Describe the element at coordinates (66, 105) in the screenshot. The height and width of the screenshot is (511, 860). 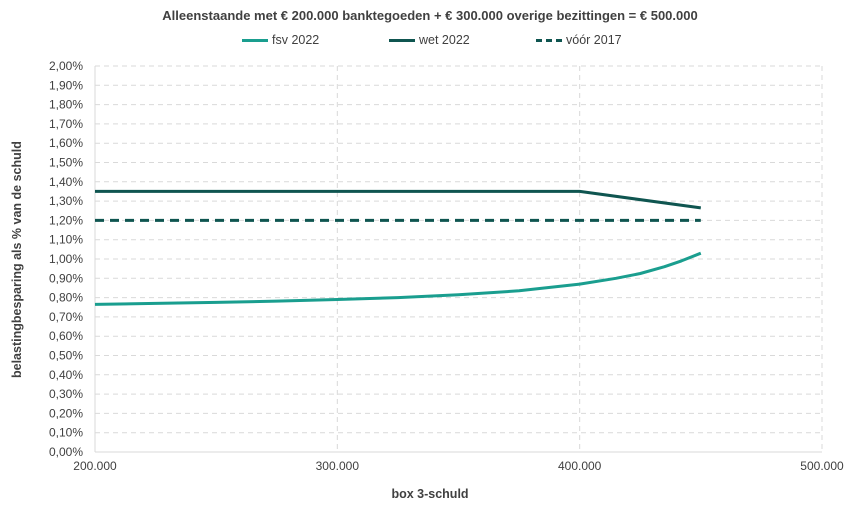
I see `y-tick-label: 1,80%` at that location.